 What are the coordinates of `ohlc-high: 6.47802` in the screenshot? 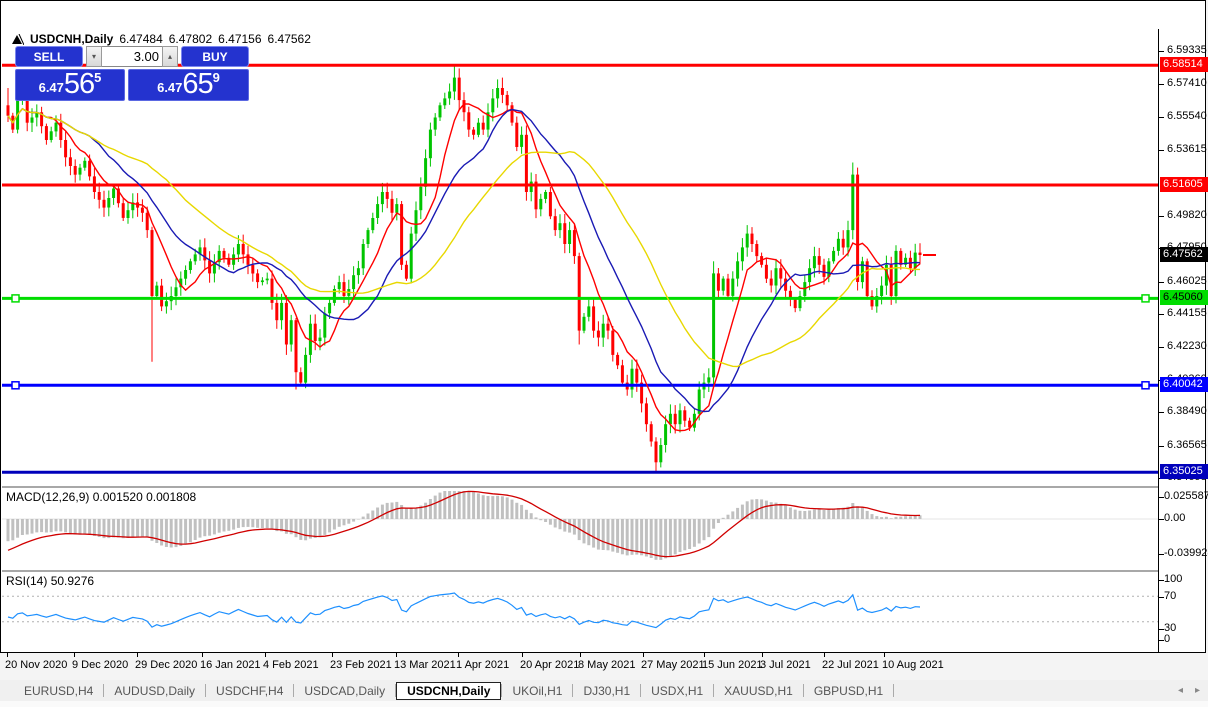 It's located at (190, 39).